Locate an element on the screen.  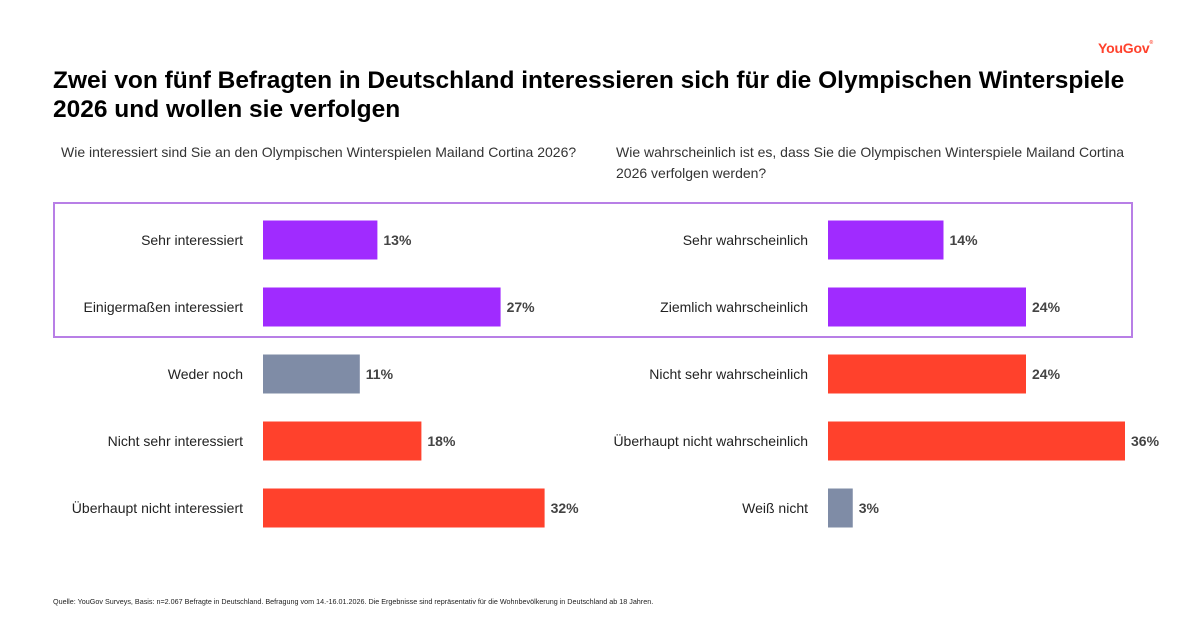
category-label: Weiß nicht is located at coordinates (775, 508).